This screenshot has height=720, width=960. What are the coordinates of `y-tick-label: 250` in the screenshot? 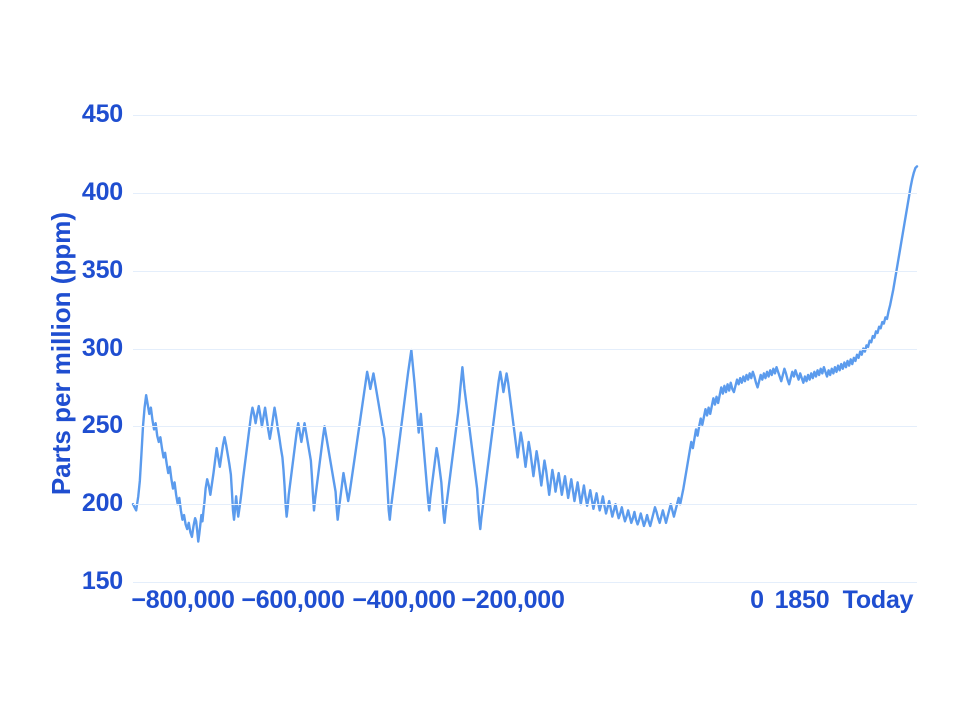 It's located at (102, 425).